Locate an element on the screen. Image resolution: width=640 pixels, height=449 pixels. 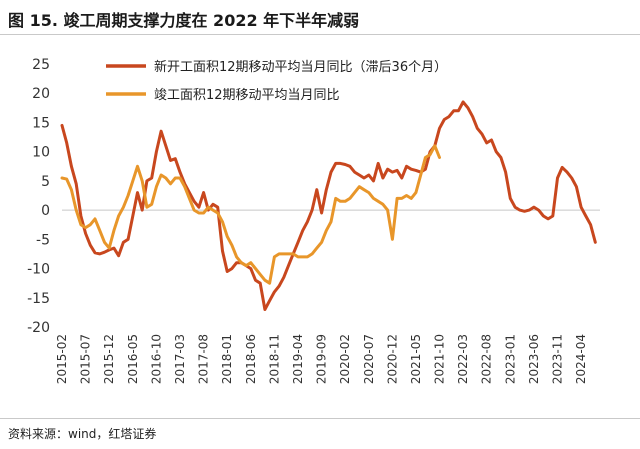
legend-label-1: 新开工面积12期移动平均当月同比（滞后36个月） is located at coordinates (300, 67).